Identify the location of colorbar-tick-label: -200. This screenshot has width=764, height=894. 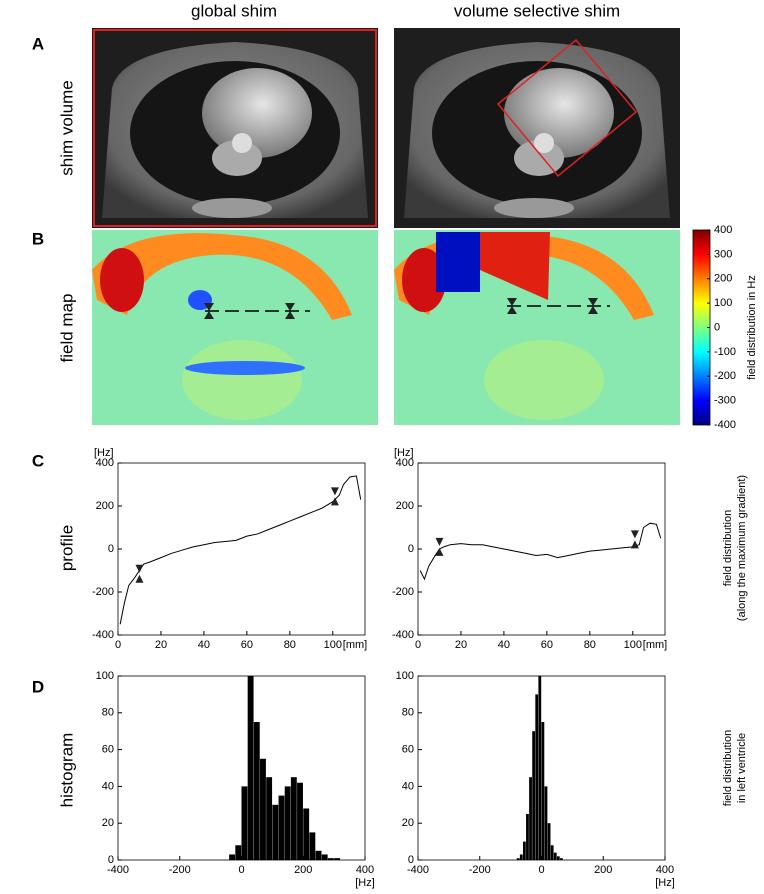
(725, 376).